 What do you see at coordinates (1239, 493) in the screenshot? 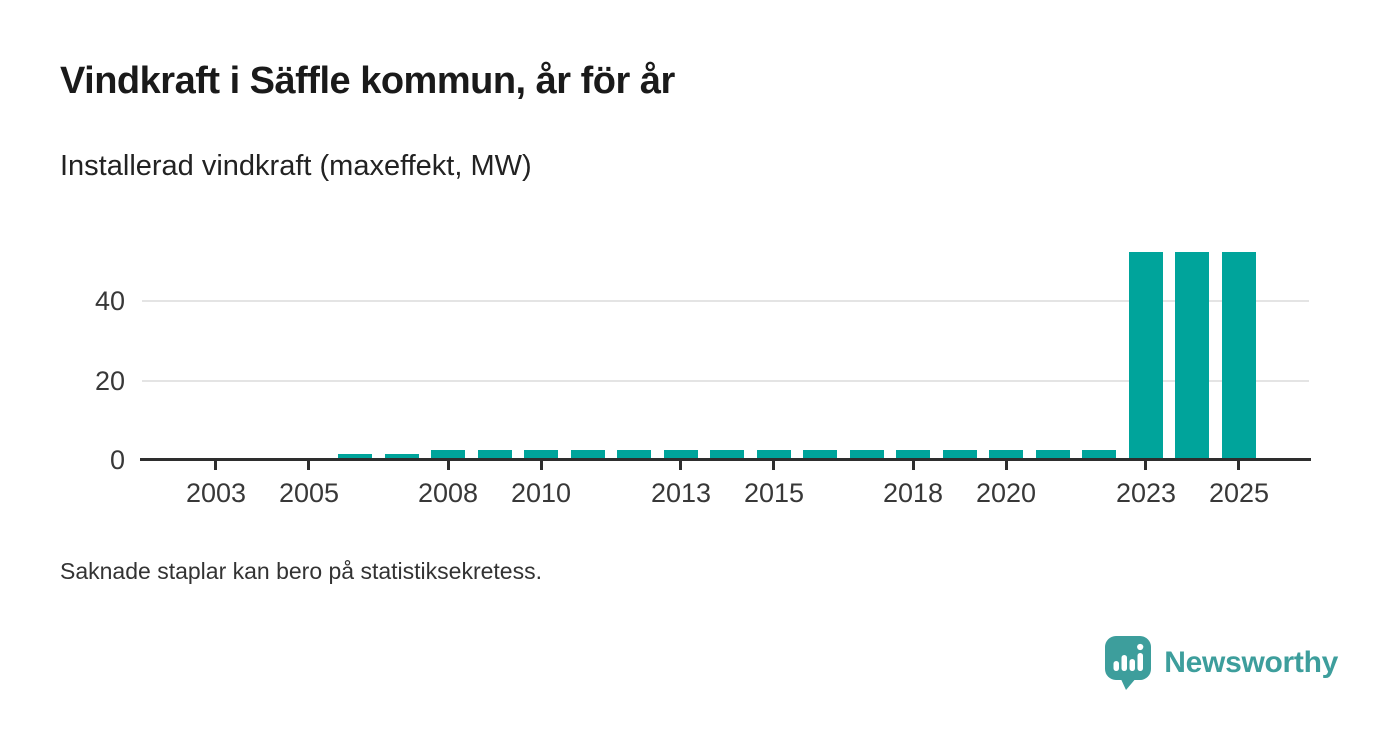
I see `x-axis-tick-label: 2025` at bounding box center [1239, 493].